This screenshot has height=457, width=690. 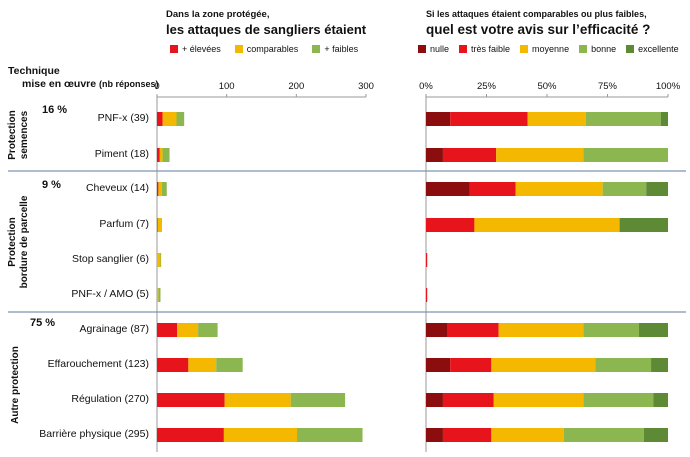 What do you see at coordinates (129, 84) in the screenshot?
I see `technique-header-note: (nb réponses)` at bounding box center [129, 84].